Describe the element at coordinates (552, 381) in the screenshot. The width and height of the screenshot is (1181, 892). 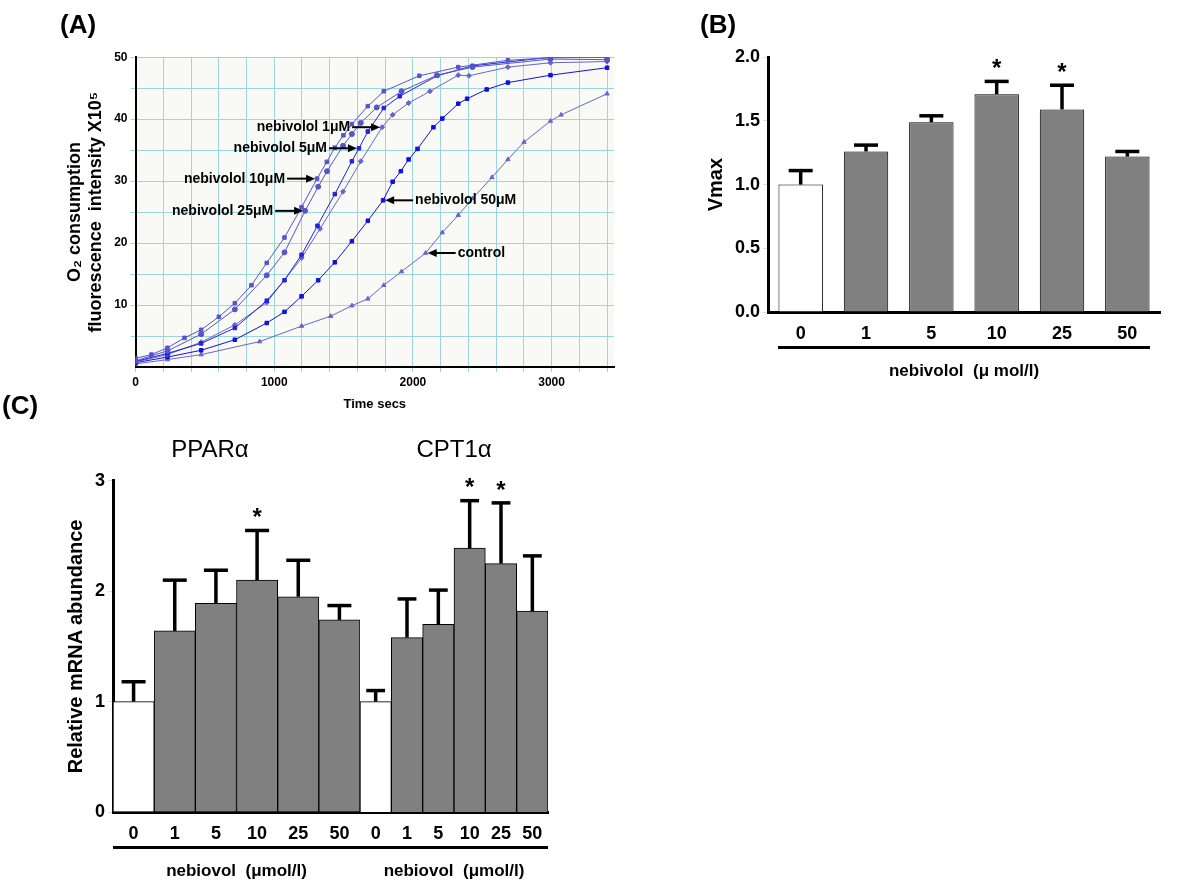
I see `x-tick-label: 3000` at that location.